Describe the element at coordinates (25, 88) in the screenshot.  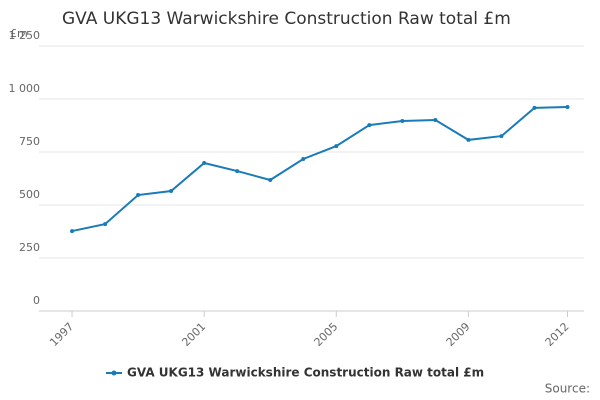
I see `y-tick-label: 1 000` at that location.